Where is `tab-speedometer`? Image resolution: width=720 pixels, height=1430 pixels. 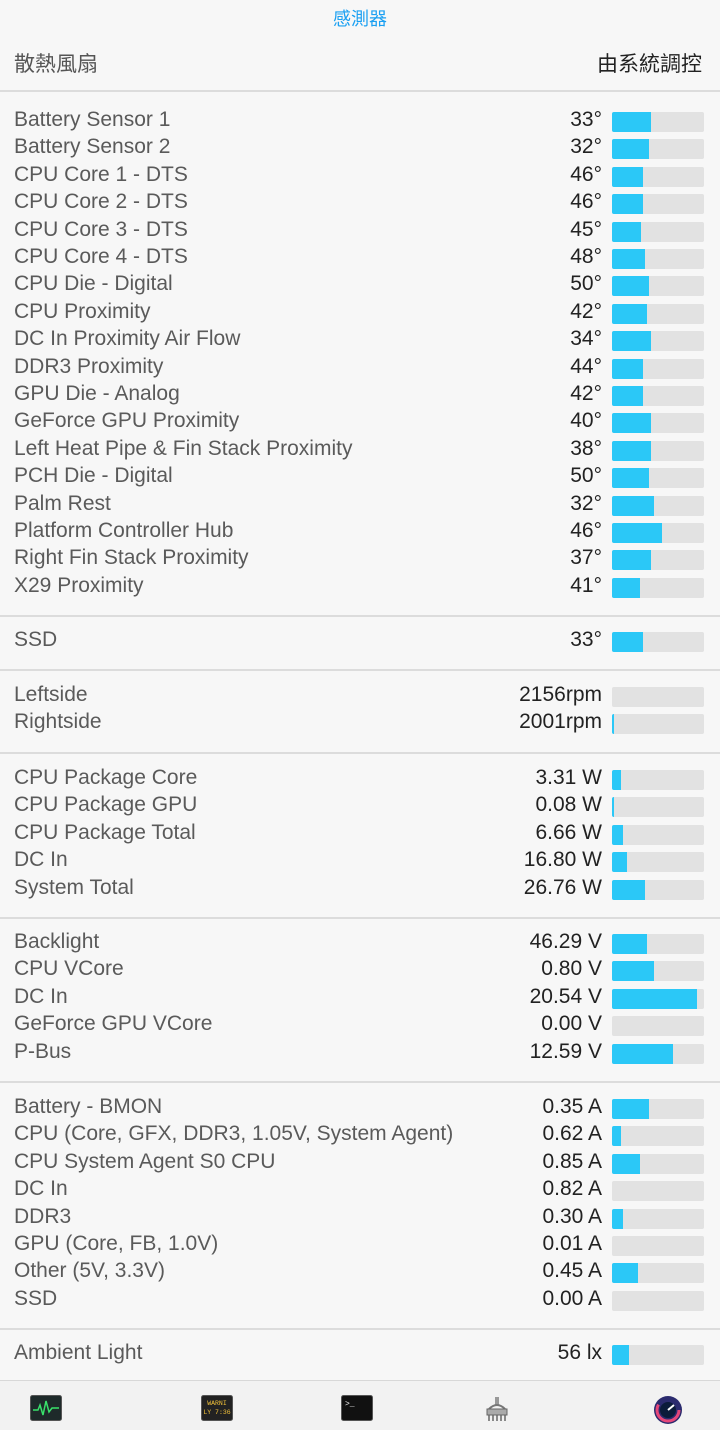
tab-speedometer is located at coordinates (669, 1409).